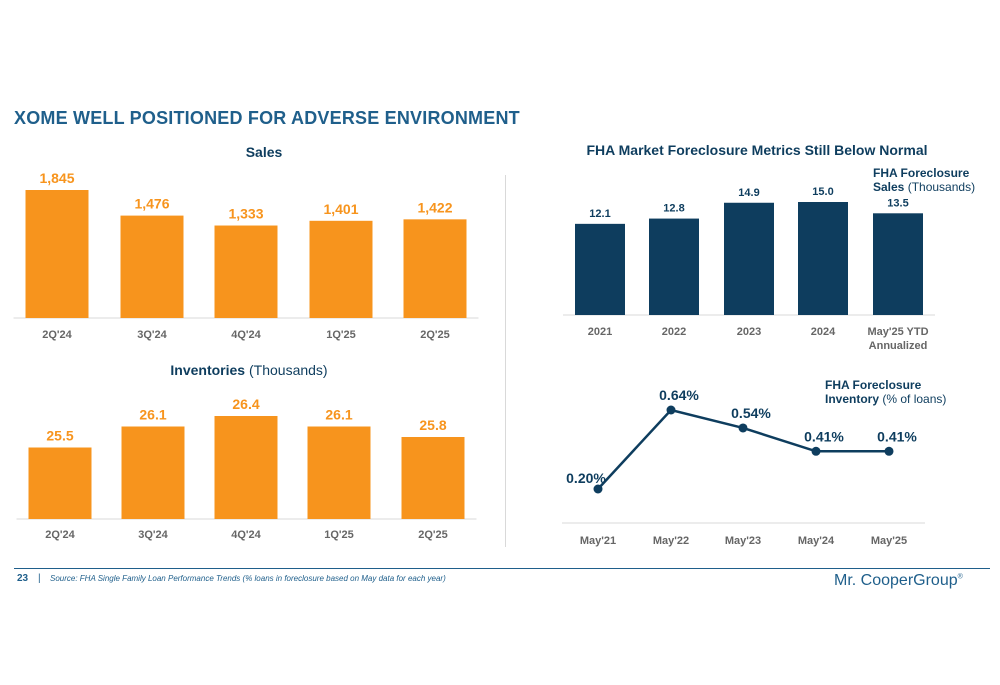 The image size is (1000, 685). What do you see at coordinates (246, 535) in the screenshot?
I see `inventories-tick-label-3: 4Q'24` at bounding box center [246, 535].